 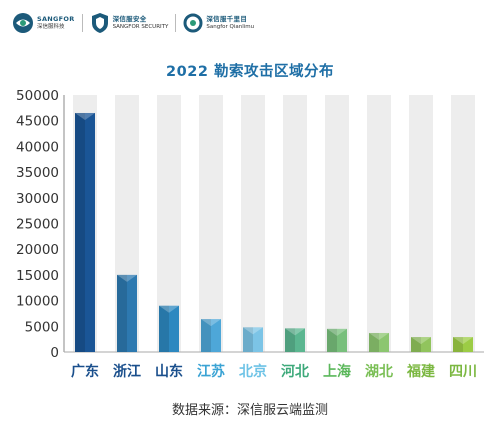 What do you see at coordinates (127, 371) in the screenshot?
I see `x-tick-label: 浙江` at bounding box center [127, 371].